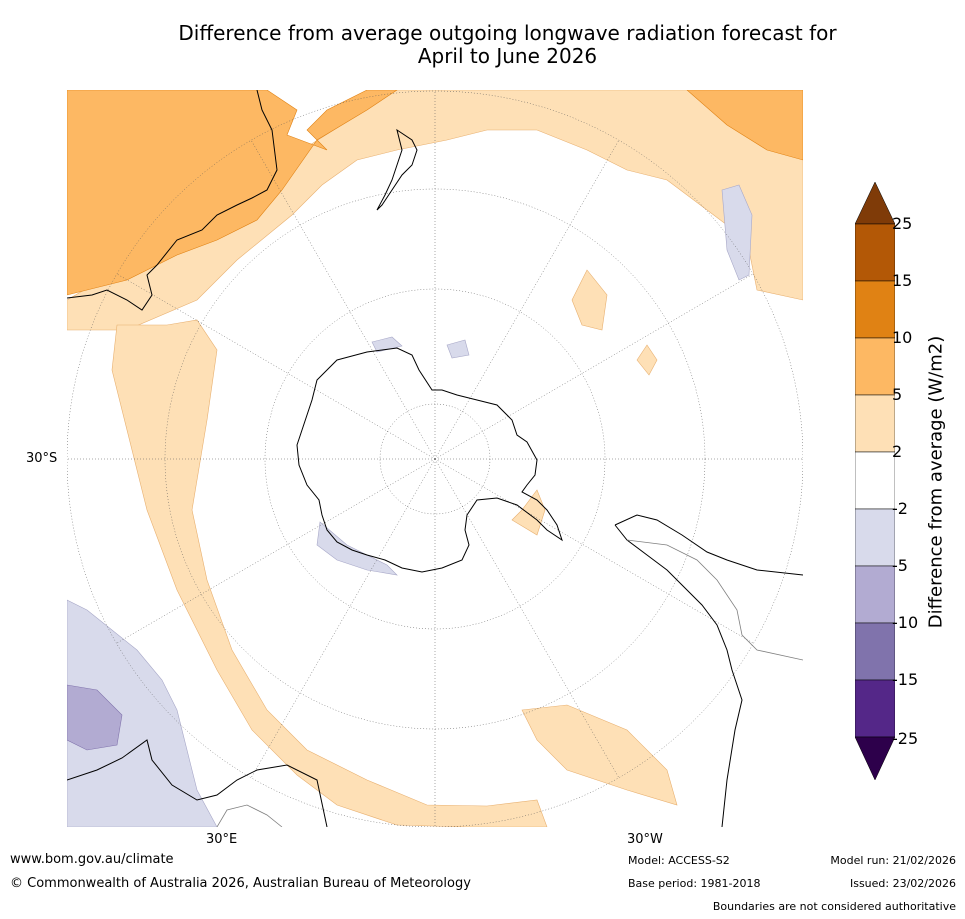  I want to click on footer-model-run: Model run: 21/02/2026, so click(893, 860).